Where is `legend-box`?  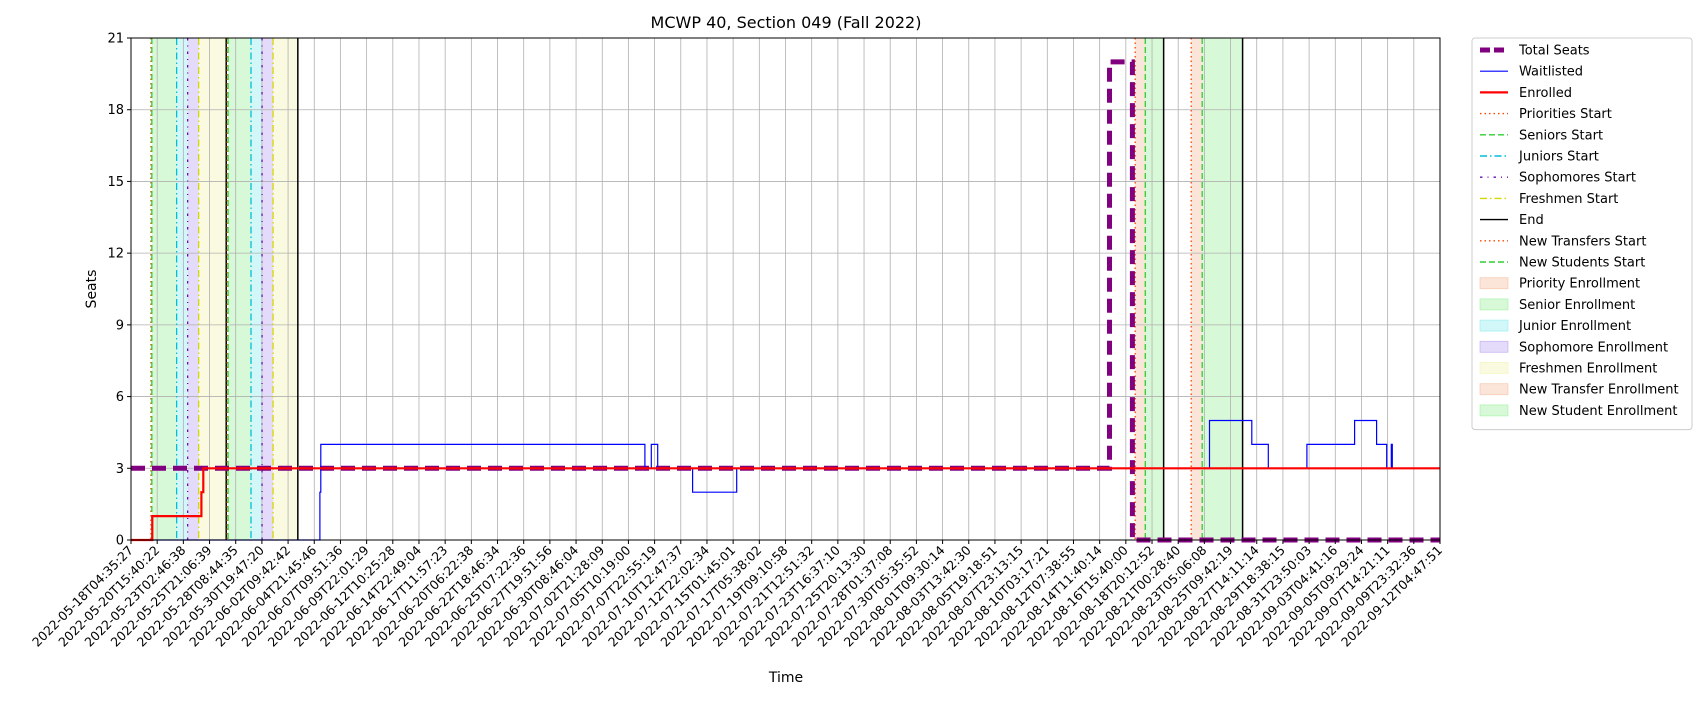 legend-box is located at coordinates (1582, 234).